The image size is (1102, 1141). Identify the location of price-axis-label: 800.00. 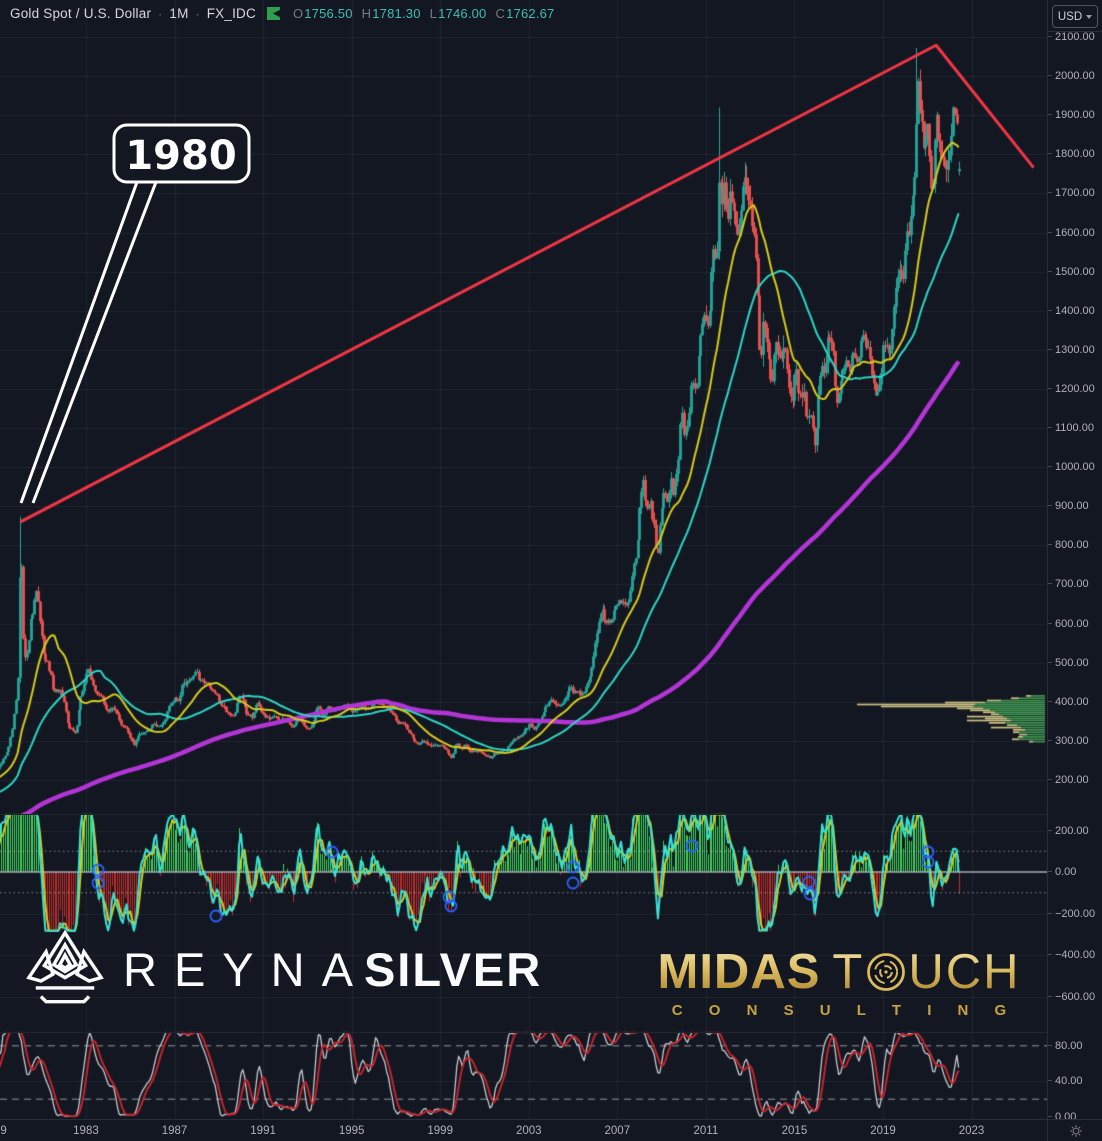
(1068, 545).